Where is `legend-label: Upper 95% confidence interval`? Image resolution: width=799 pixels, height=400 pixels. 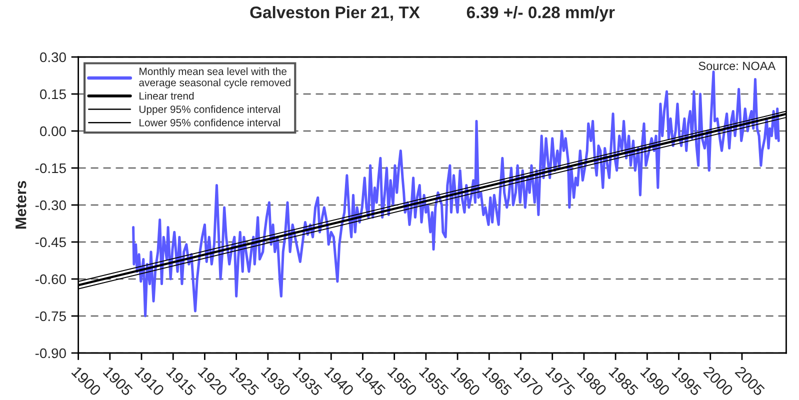
legend-label: Upper 95% confidence interval is located at coordinates (210, 110).